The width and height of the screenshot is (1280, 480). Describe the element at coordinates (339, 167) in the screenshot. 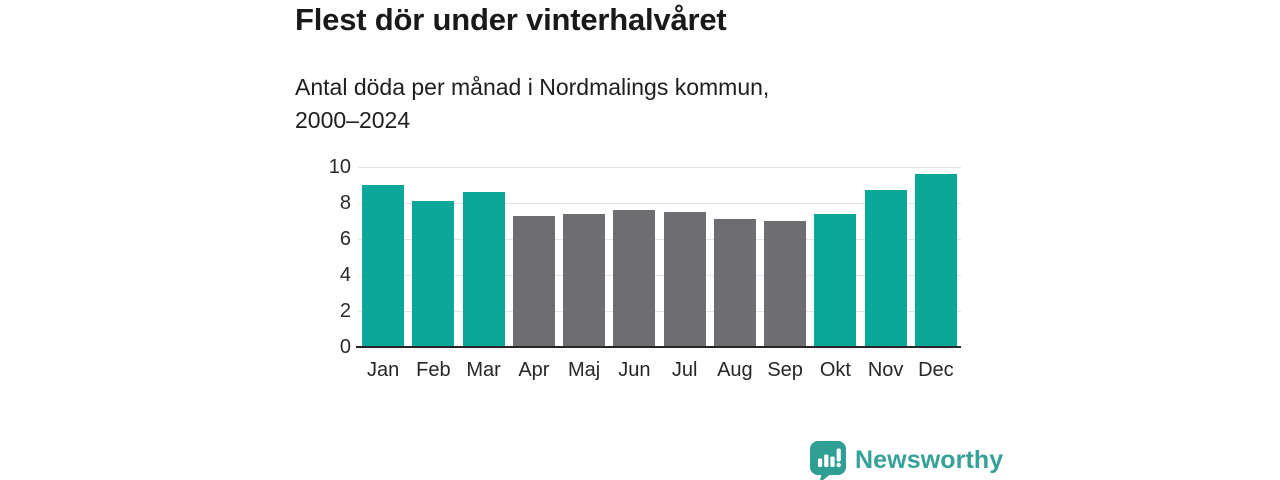

I see `y-tick-label-10: 10` at that location.